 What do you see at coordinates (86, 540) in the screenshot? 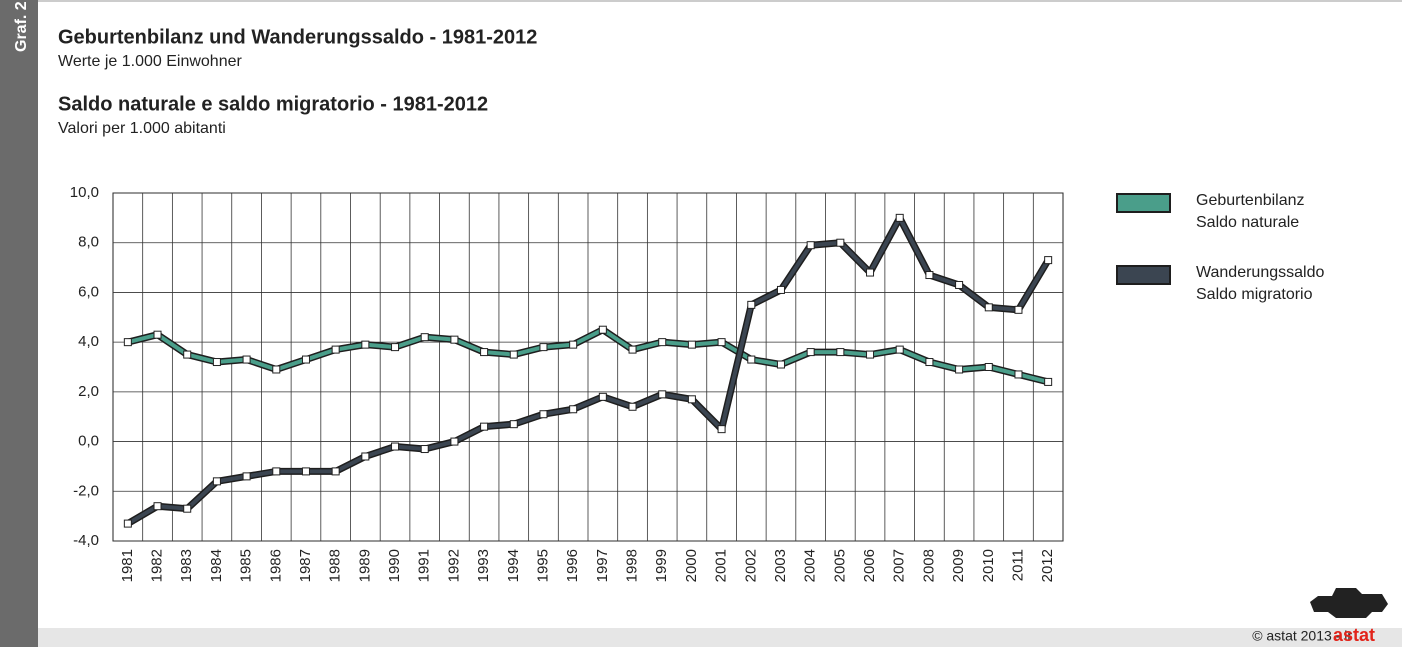
I see `y-tick-label: -4,0` at bounding box center [86, 540].